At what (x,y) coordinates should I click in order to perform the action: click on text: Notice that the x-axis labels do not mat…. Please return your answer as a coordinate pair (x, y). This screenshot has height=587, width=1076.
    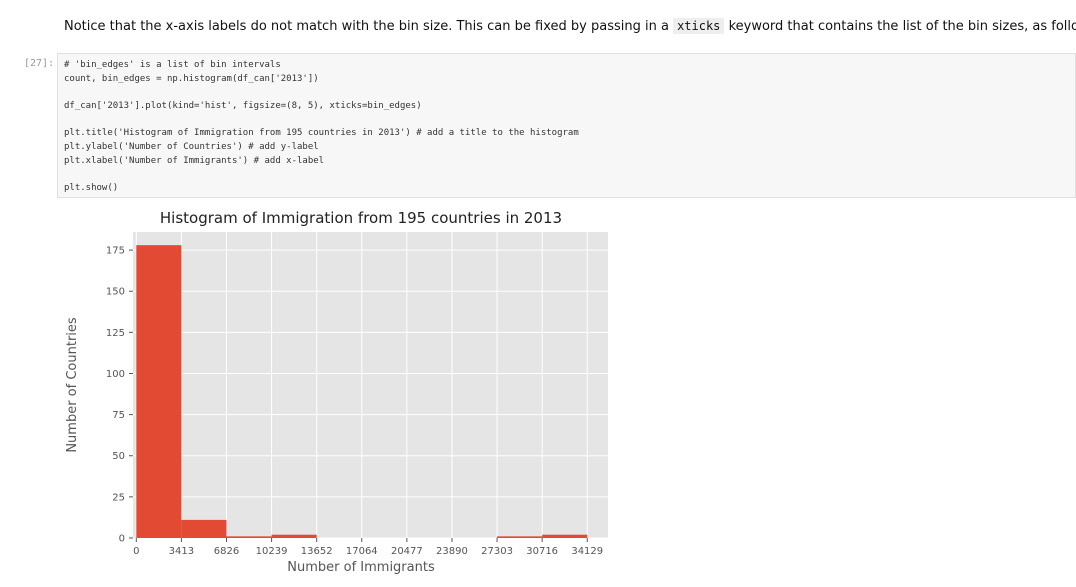
    Looking at the image, I should click on (366, 26).